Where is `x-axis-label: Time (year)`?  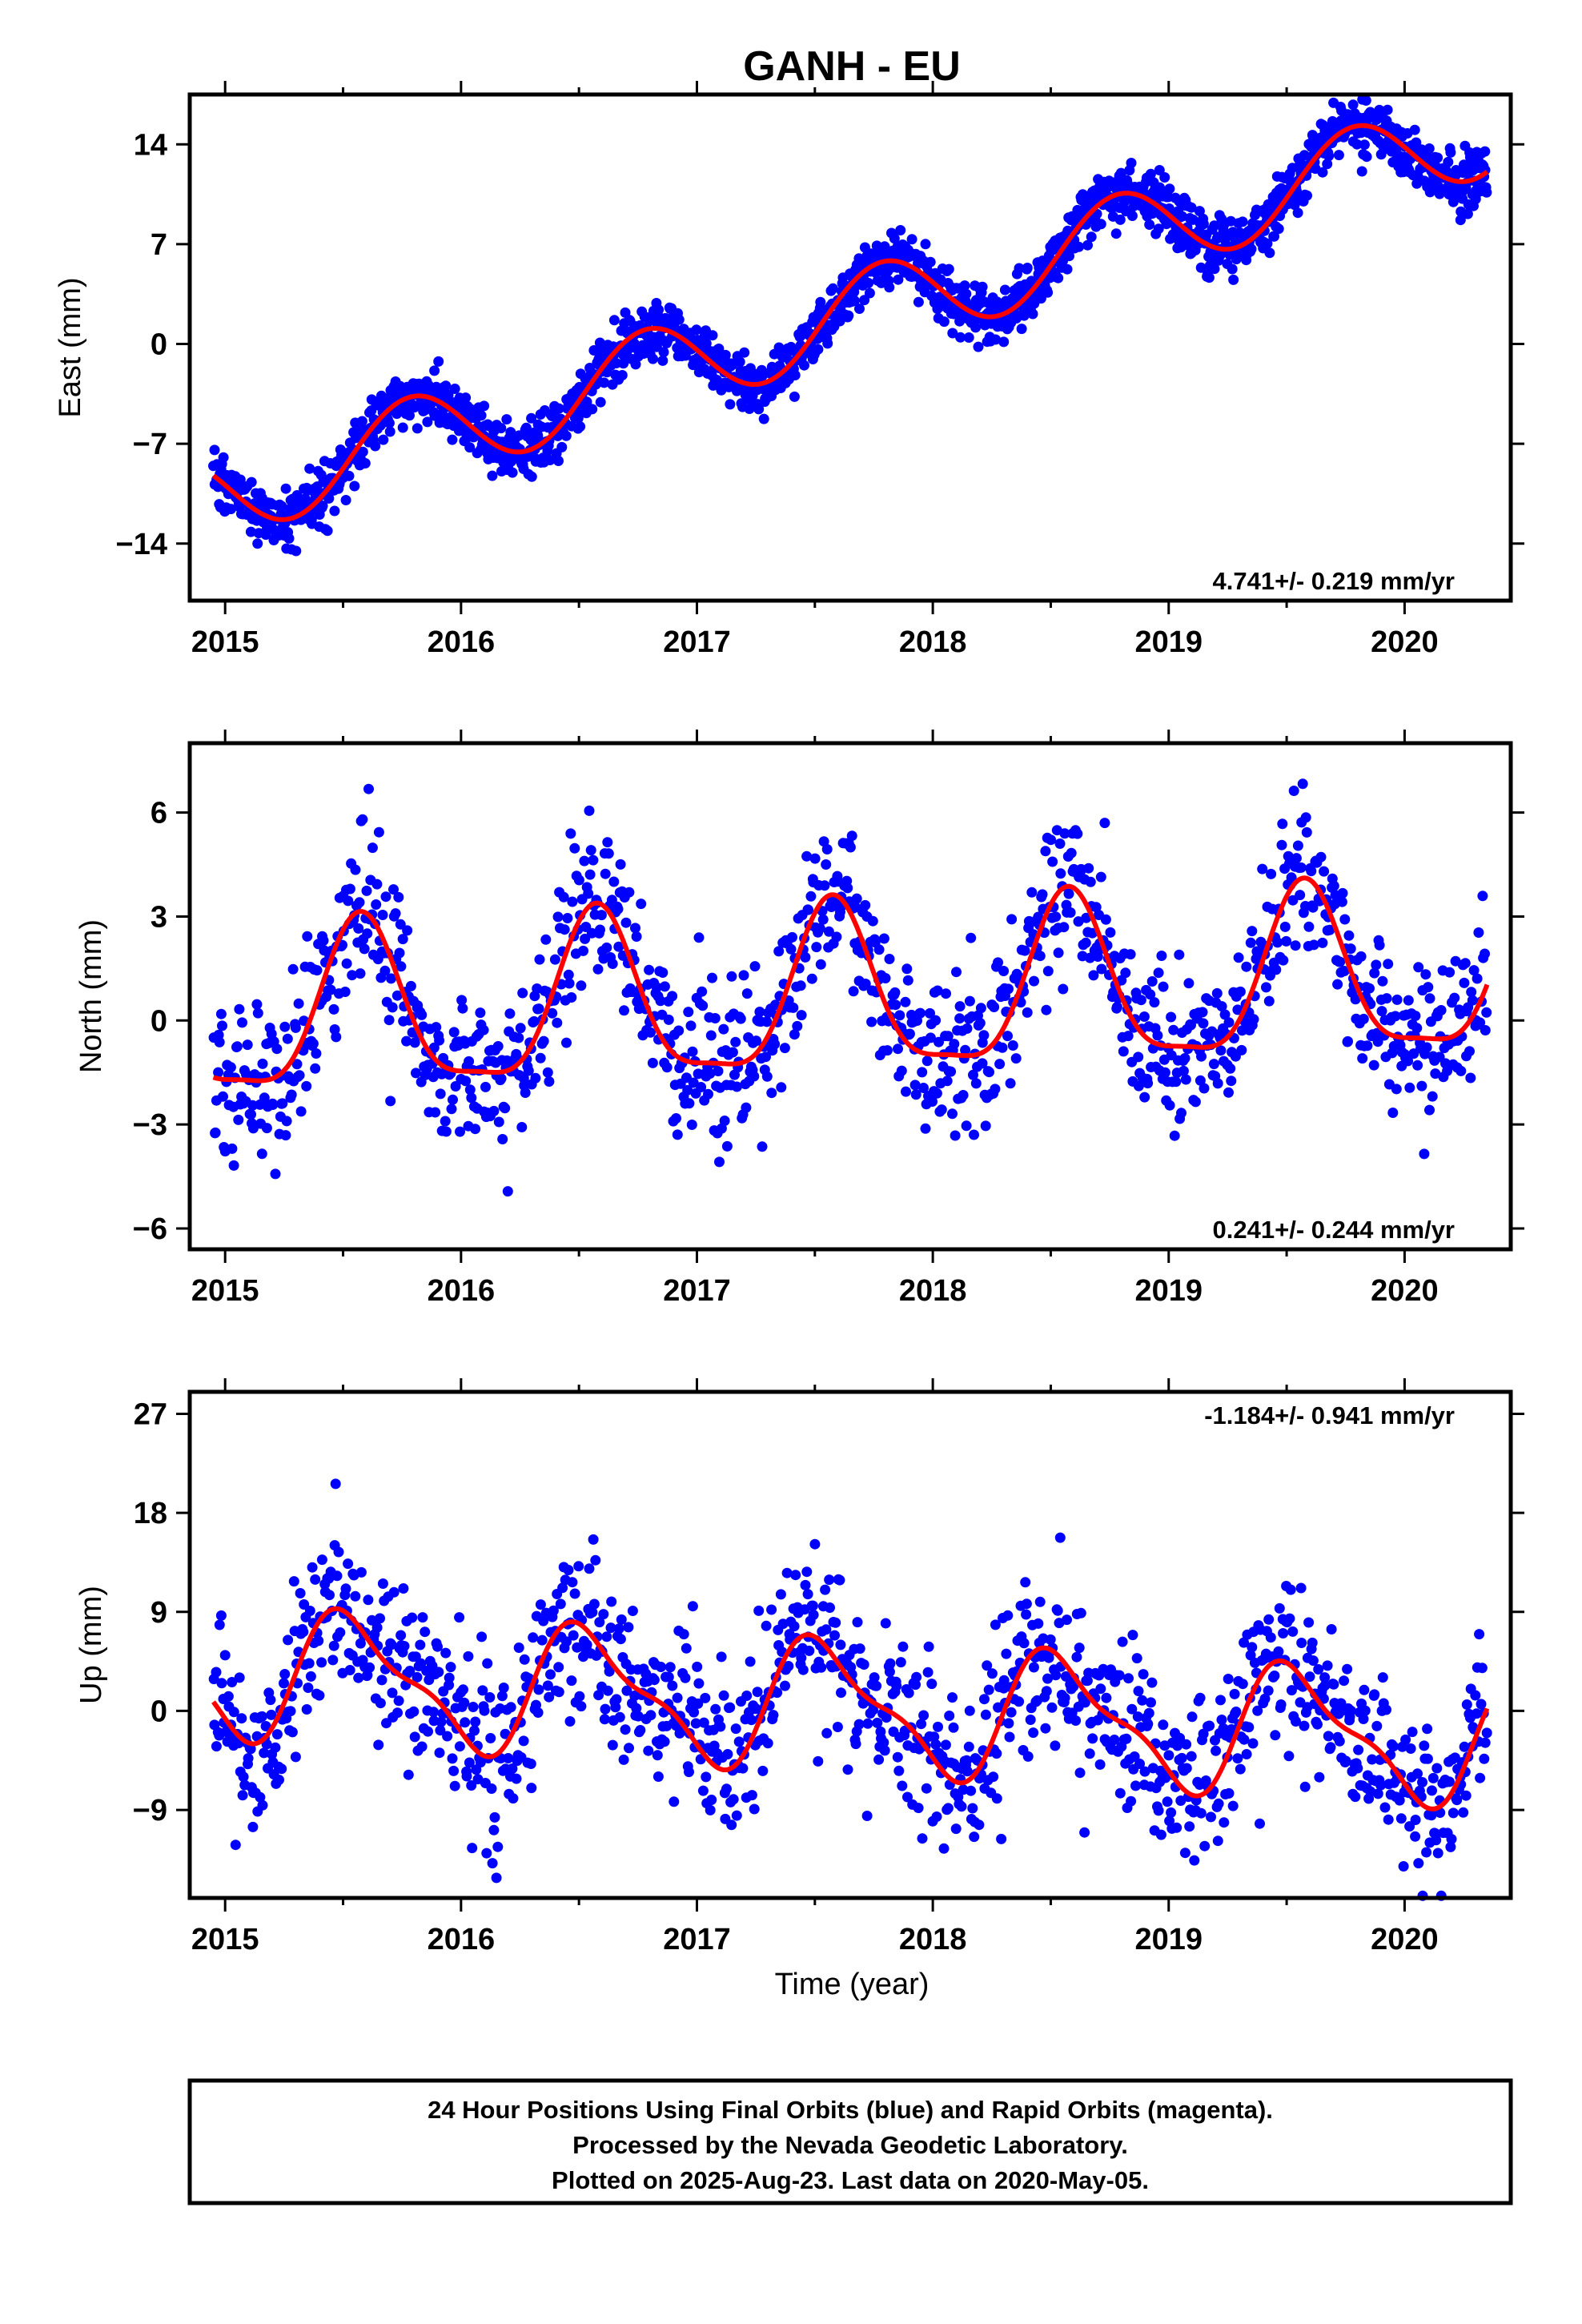 x-axis-label: Time (year) is located at coordinates (852, 1984).